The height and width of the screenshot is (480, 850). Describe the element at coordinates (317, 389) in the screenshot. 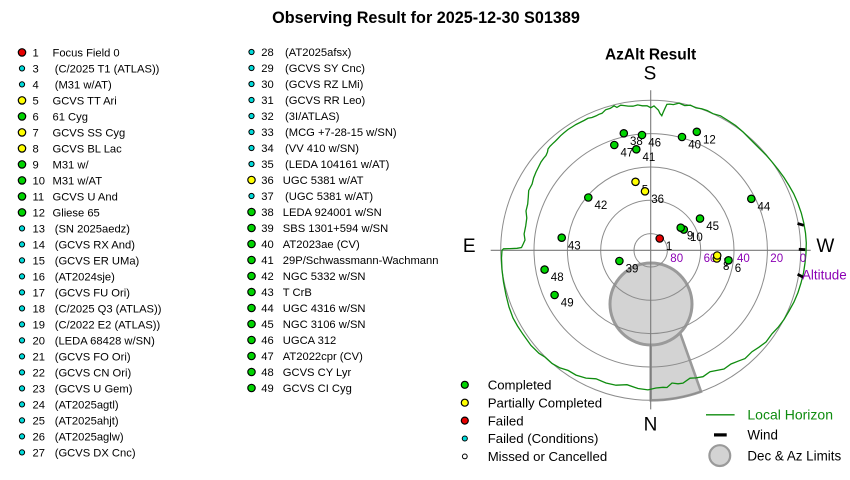

I see `svg-text: GCVS CI Cyg` at that location.